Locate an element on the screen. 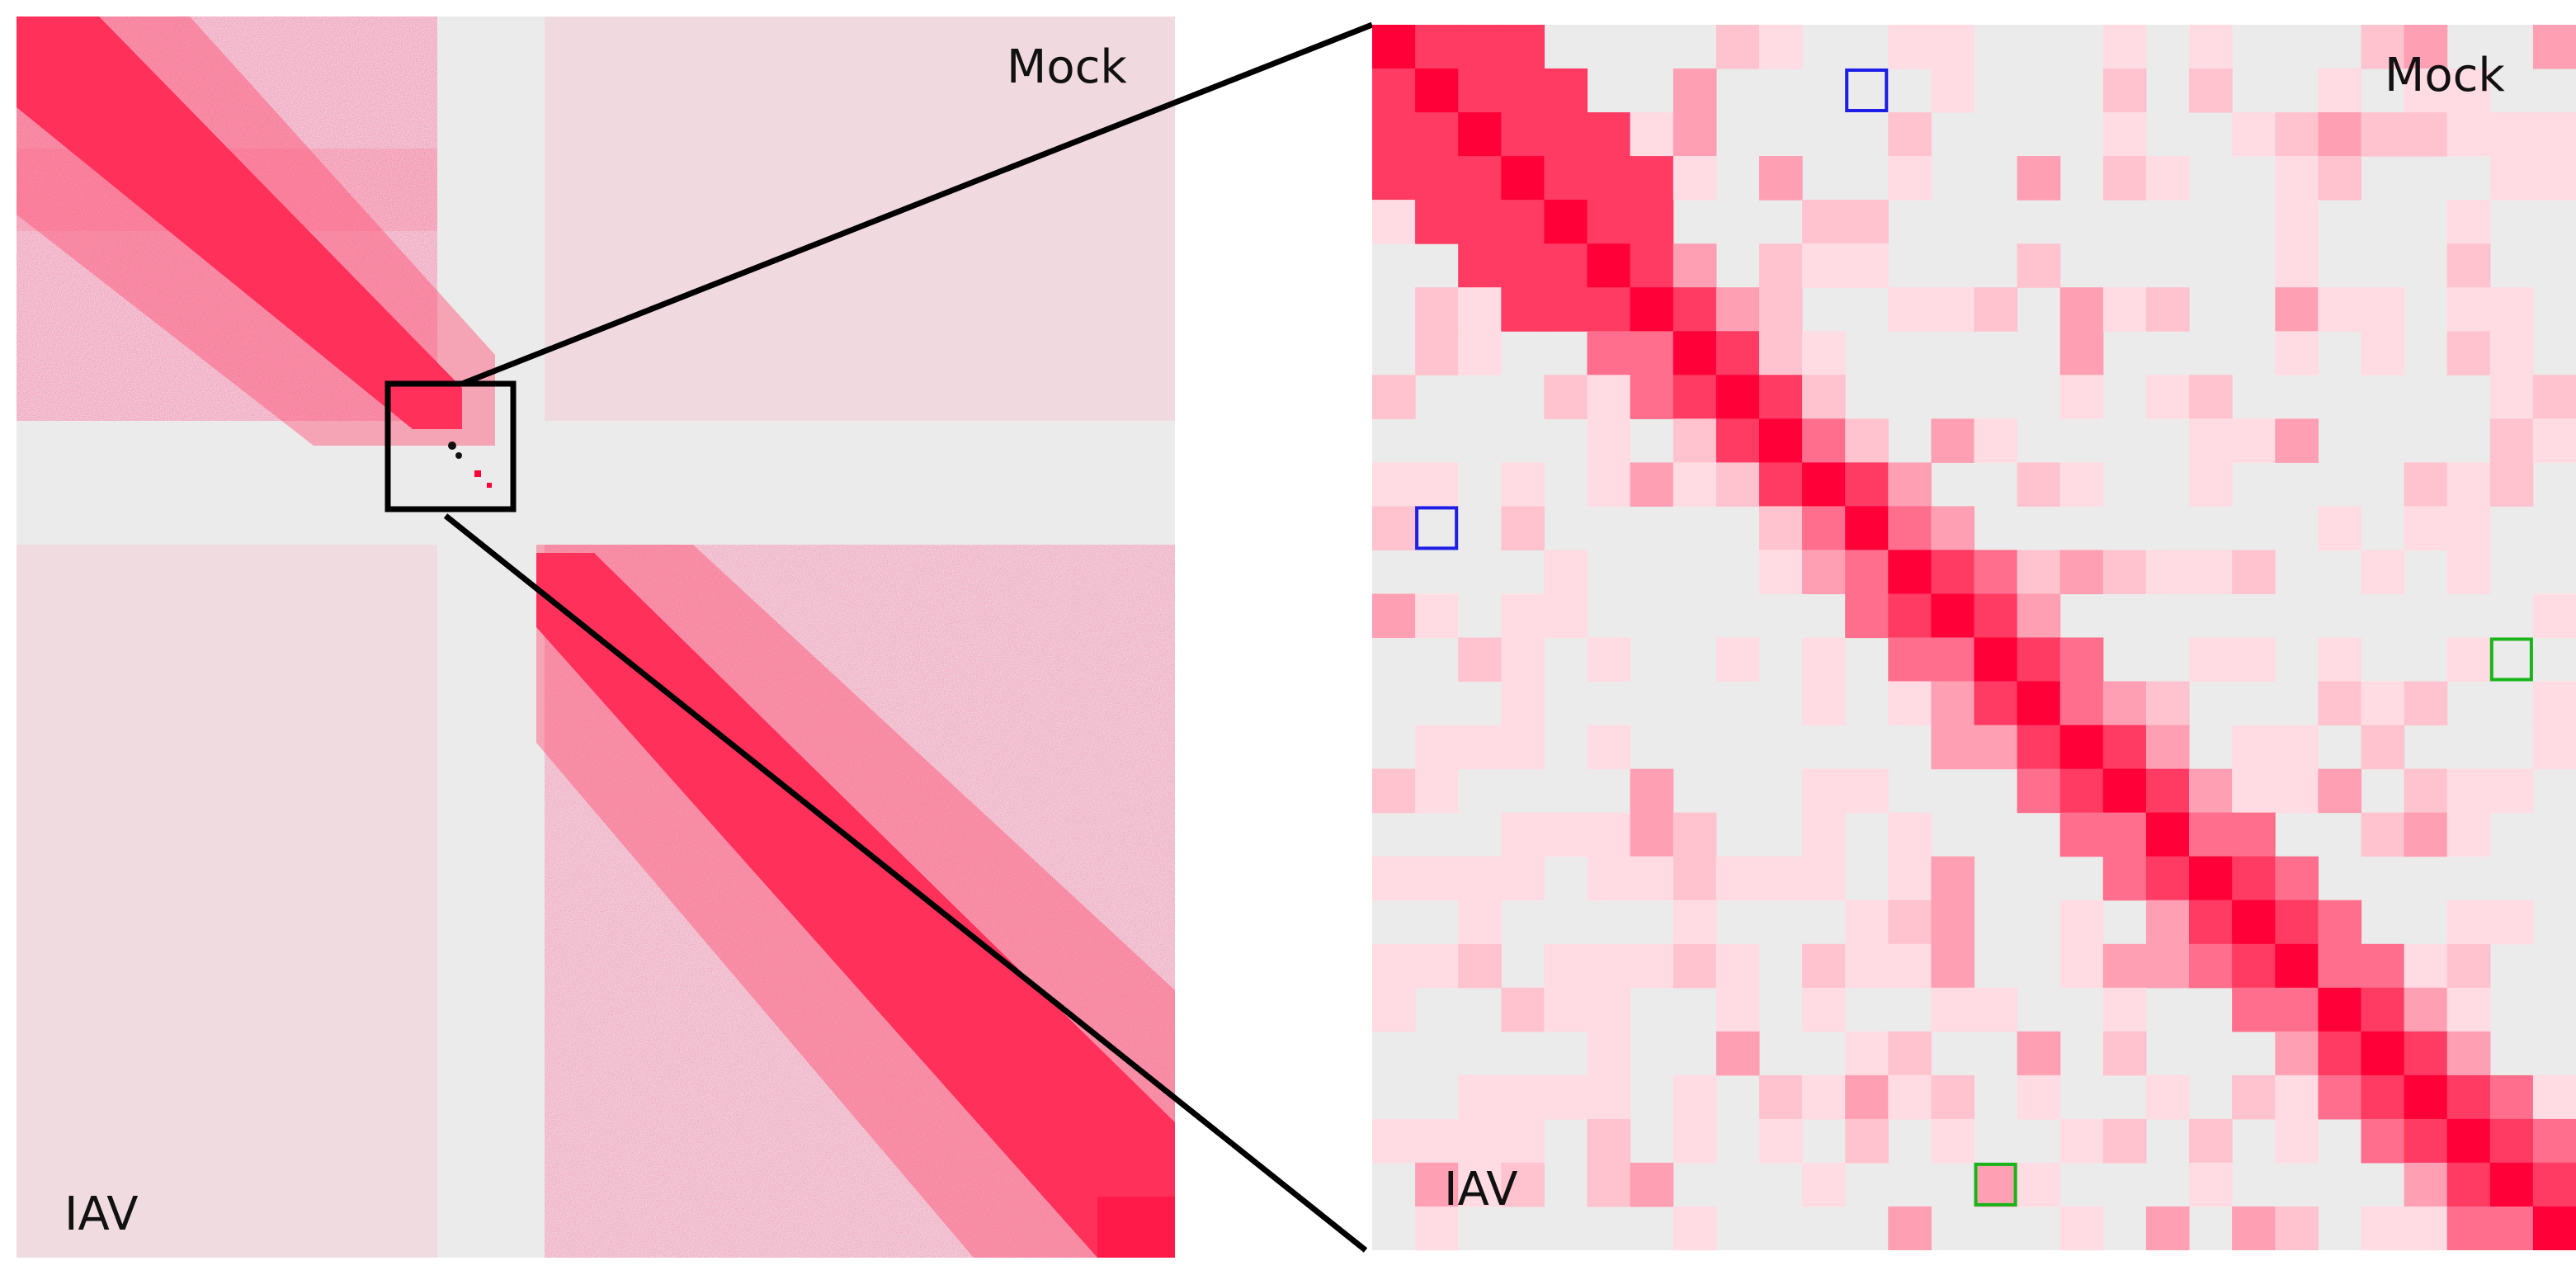  gap-band-horizontal is located at coordinates (596, 487).